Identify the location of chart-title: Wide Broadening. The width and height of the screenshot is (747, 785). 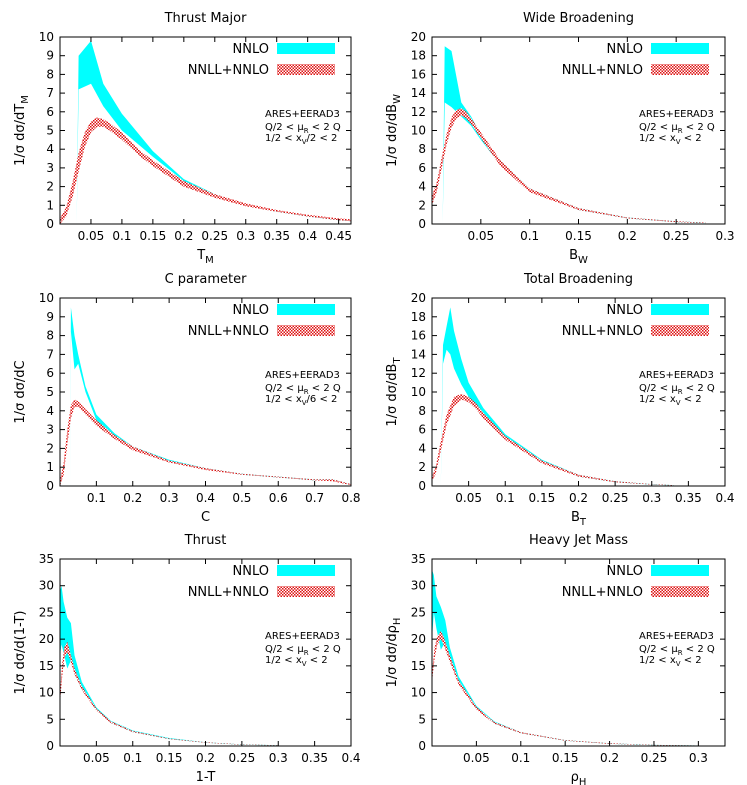
(578, 18).